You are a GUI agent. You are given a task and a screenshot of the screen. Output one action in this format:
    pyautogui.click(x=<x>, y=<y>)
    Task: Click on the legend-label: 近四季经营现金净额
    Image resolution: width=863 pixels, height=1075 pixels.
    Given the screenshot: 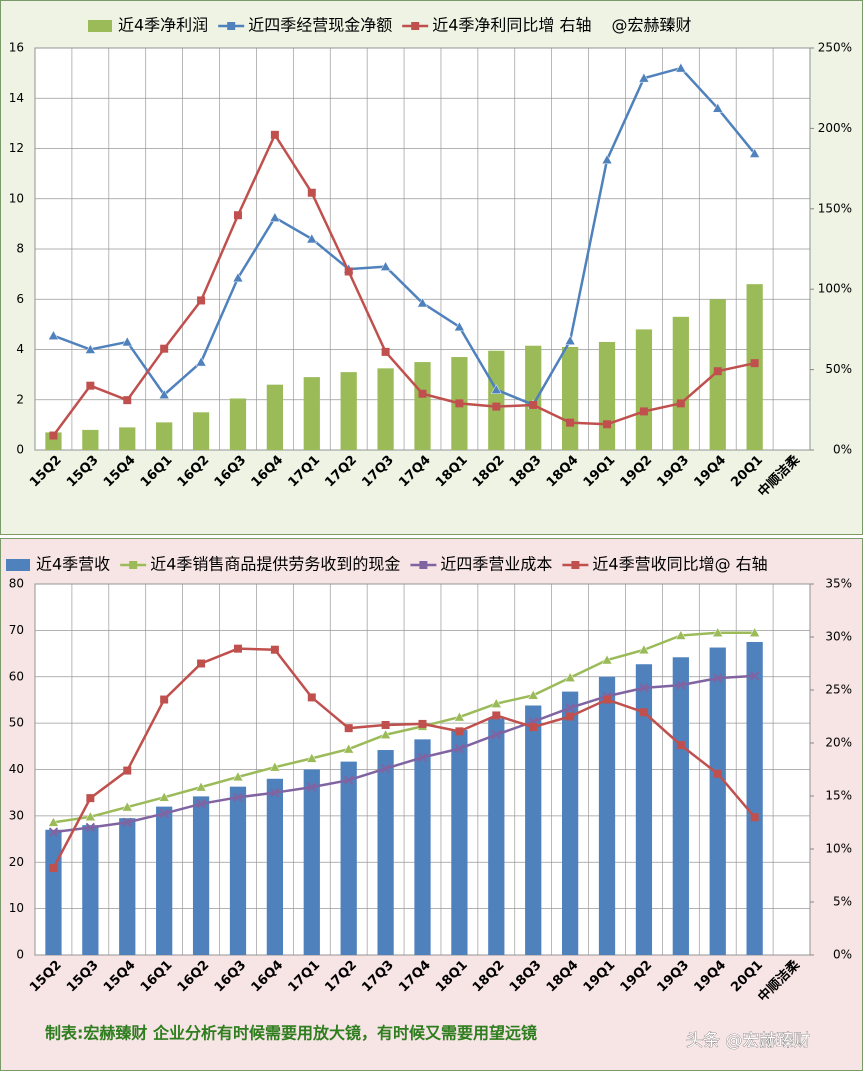 What is the action you would take?
    pyautogui.click(x=320, y=25)
    